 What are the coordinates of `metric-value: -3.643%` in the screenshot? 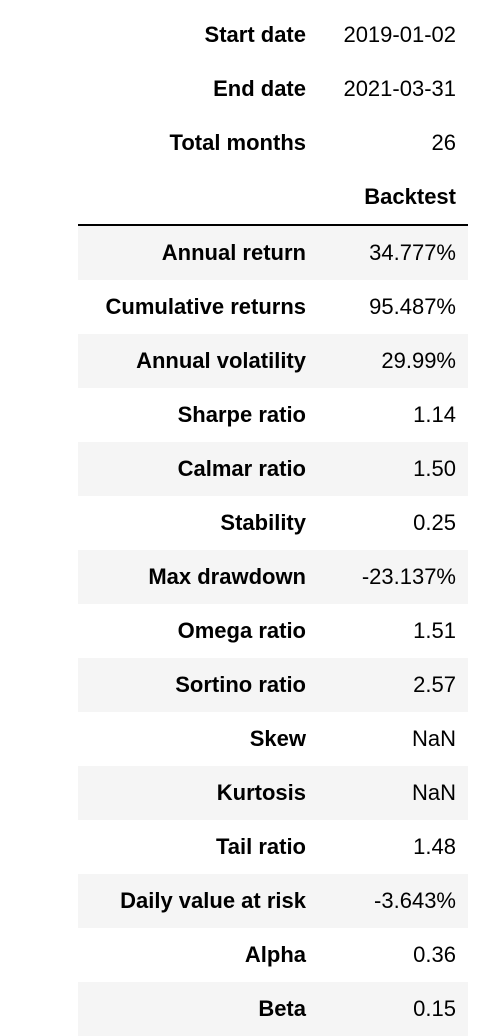 It's located at (415, 900).